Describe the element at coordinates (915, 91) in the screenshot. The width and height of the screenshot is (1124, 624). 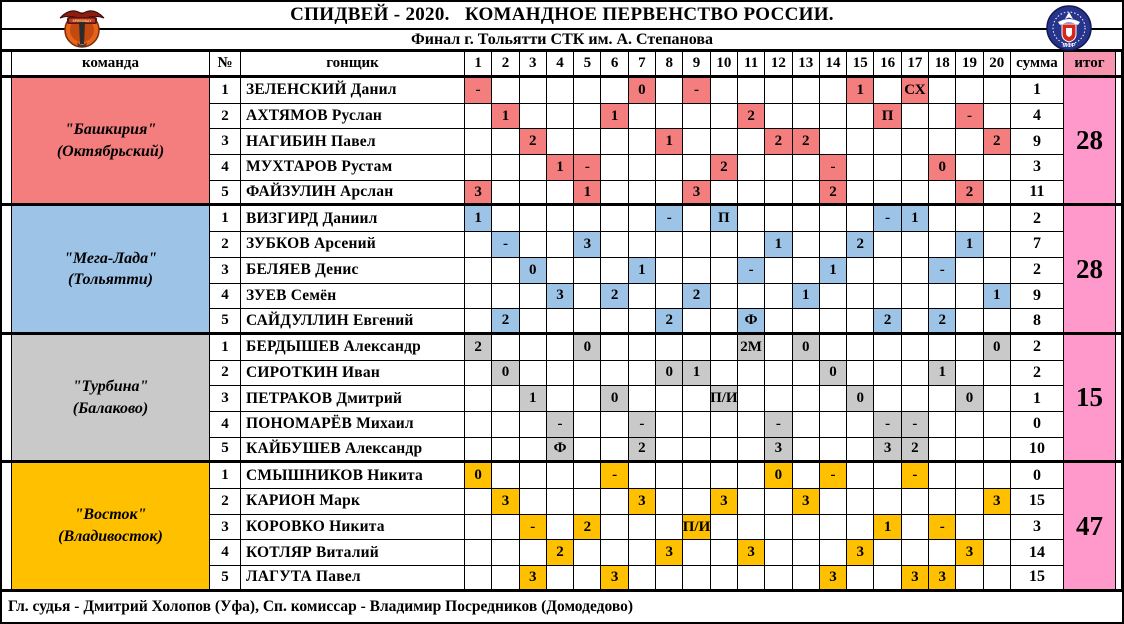
I see `heat-score-cell: СХ` at that location.